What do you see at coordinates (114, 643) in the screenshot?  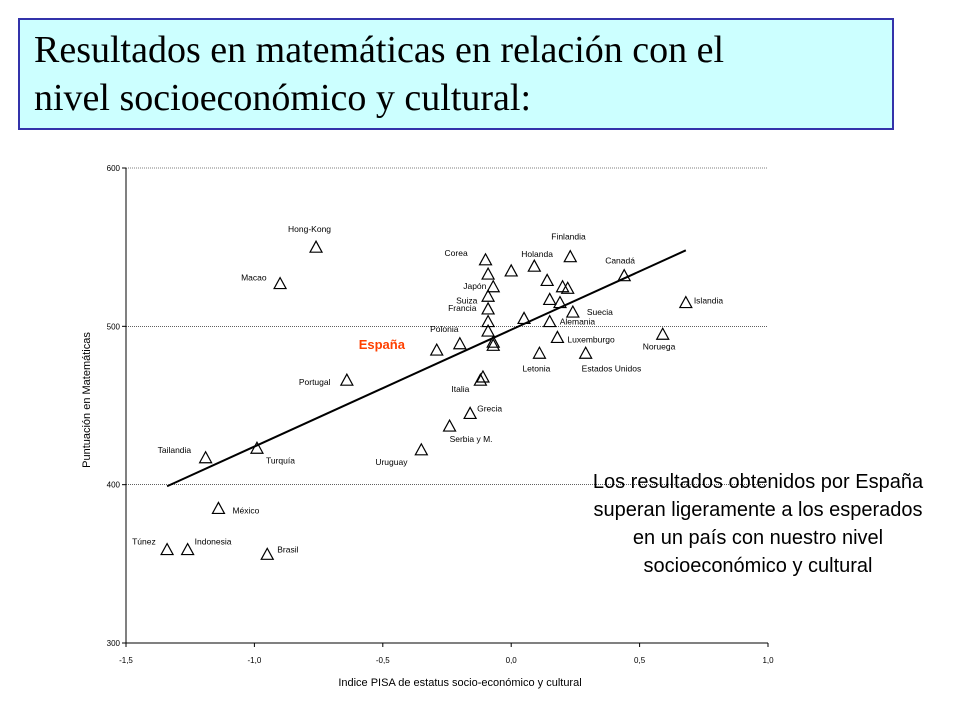 I see `y-tick-label: 300` at bounding box center [114, 643].